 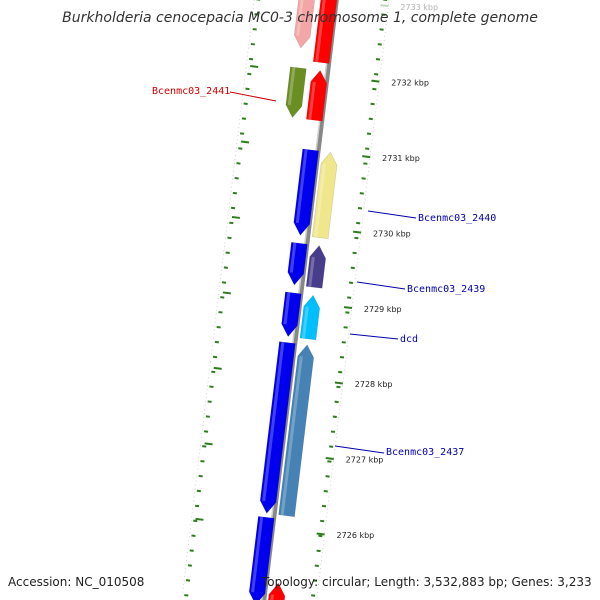 I want to click on tick-label: 2726 kbp, so click(x=356, y=535).